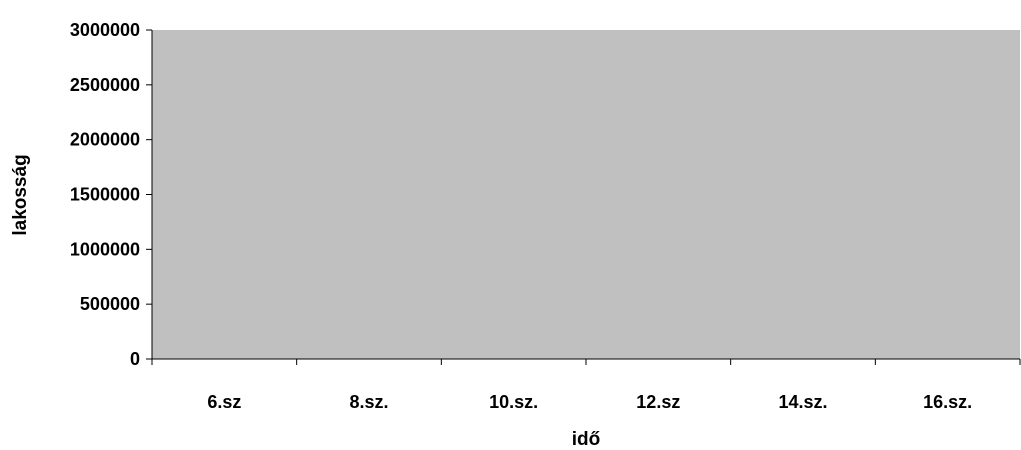 The width and height of the screenshot is (1021, 450). What do you see at coordinates (368, 402) in the screenshot?
I see `x-tick-label: 8.sz.` at bounding box center [368, 402].